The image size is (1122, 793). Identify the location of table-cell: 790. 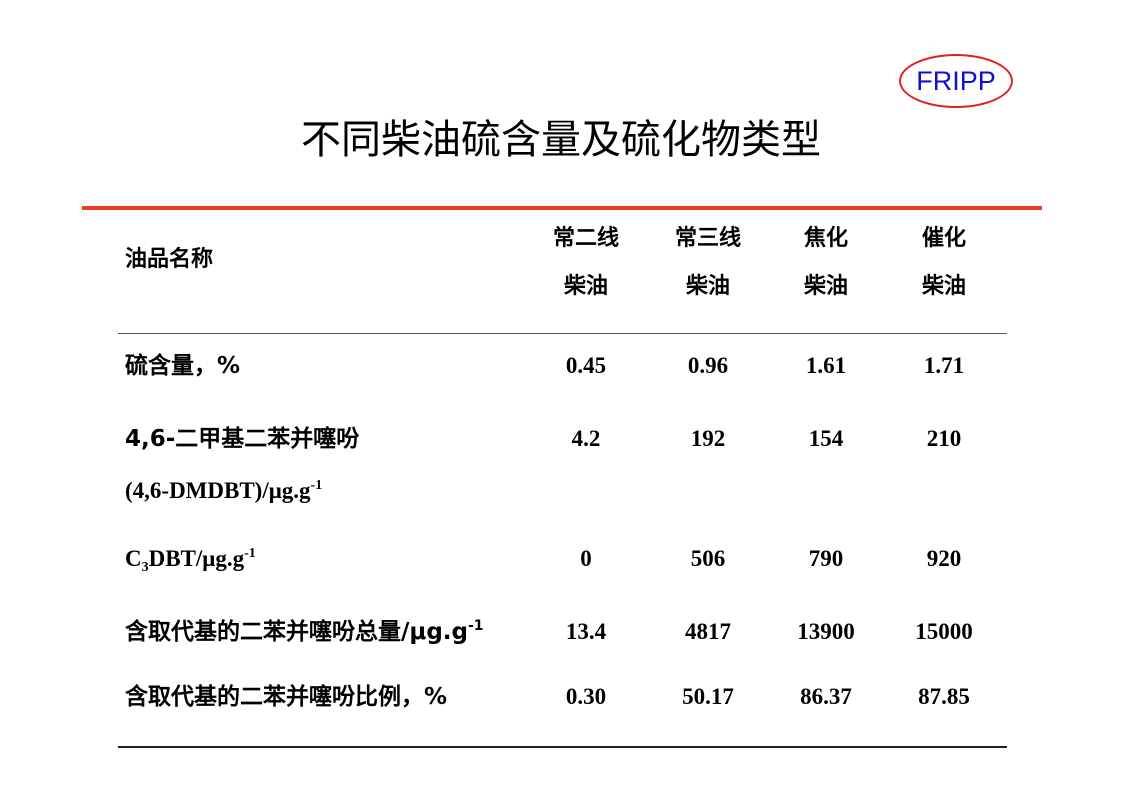
(826, 558).